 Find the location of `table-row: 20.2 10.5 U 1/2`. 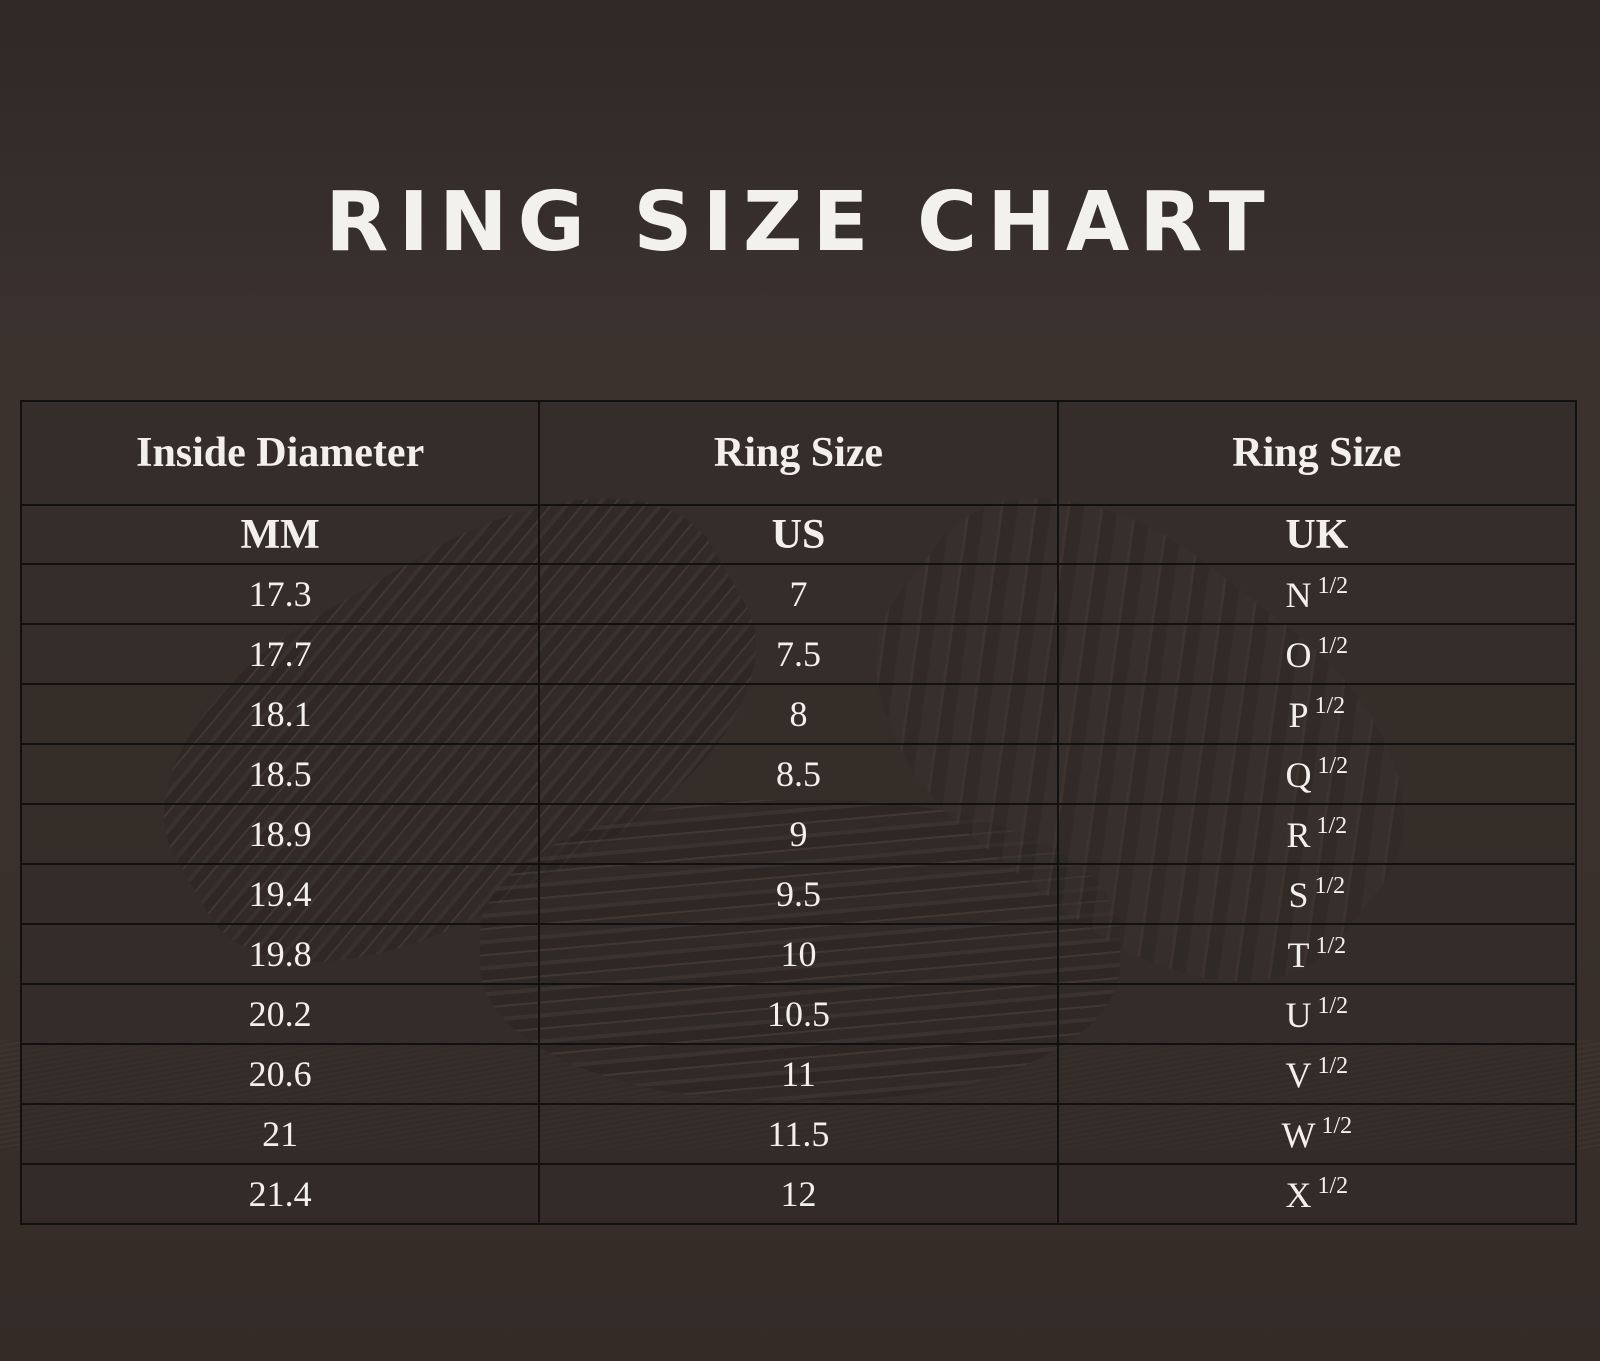

table-row: 20.2 10.5 U 1/2 is located at coordinates (798, 1014).